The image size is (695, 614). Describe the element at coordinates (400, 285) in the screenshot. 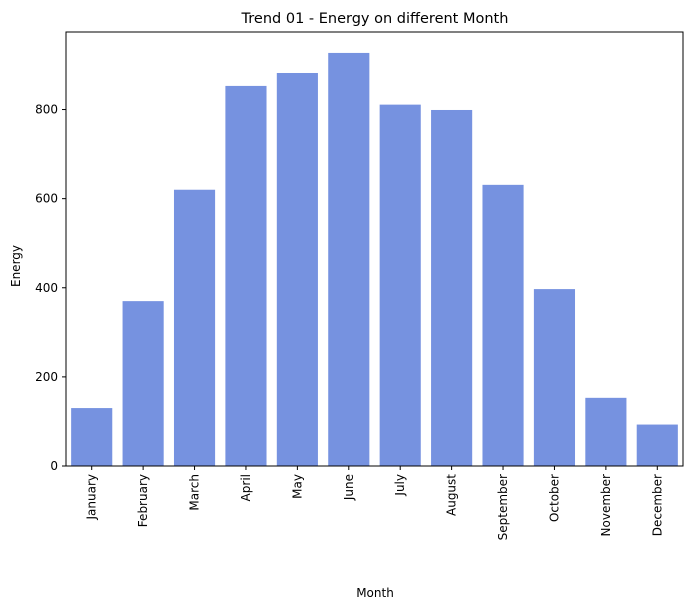

I see `bar-july` at that location.